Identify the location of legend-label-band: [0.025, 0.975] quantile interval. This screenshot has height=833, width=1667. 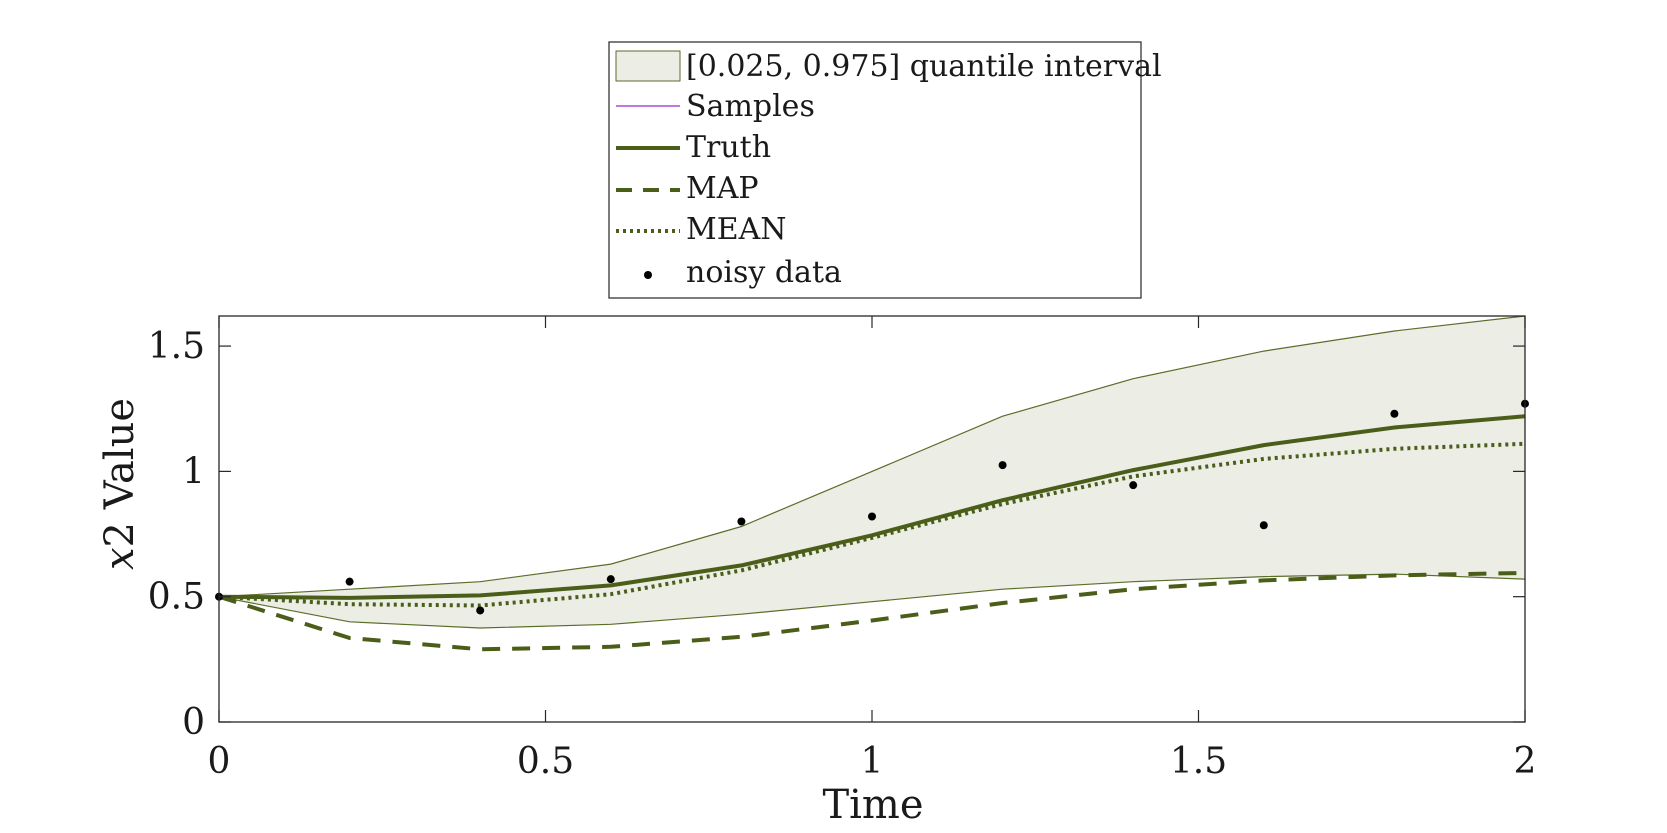
(924, 66).